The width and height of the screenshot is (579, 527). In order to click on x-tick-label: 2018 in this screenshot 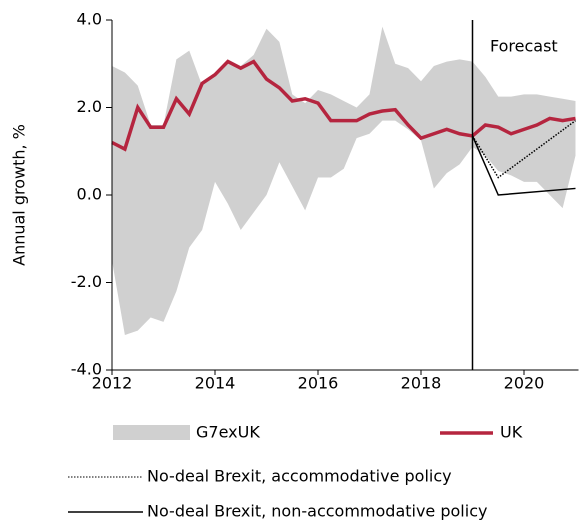, I will do `click(421, 383)`.